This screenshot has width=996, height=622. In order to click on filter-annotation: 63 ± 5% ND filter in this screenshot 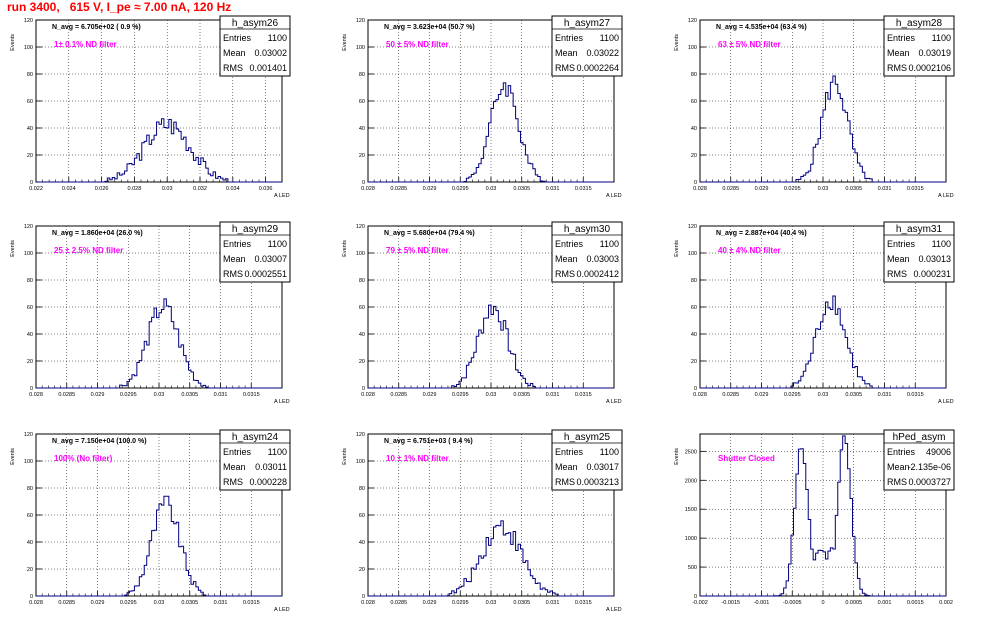, I will do `click(749, 44)`.